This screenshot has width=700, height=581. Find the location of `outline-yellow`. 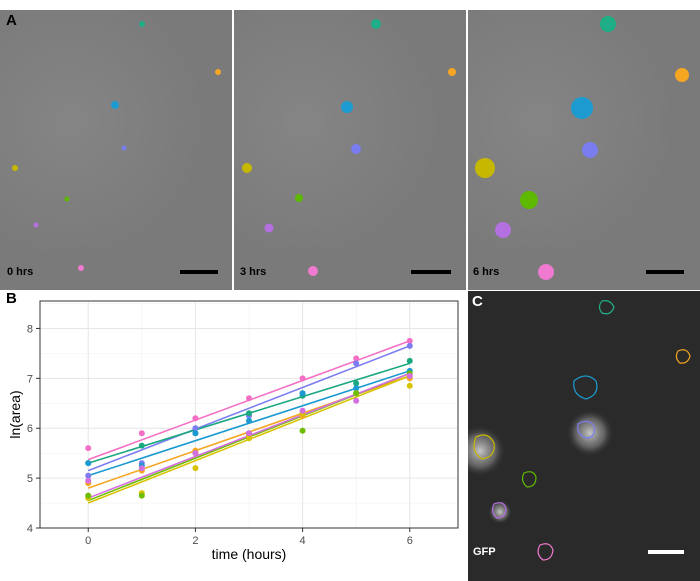

outline-yellow is located at coordinates (484, 447).